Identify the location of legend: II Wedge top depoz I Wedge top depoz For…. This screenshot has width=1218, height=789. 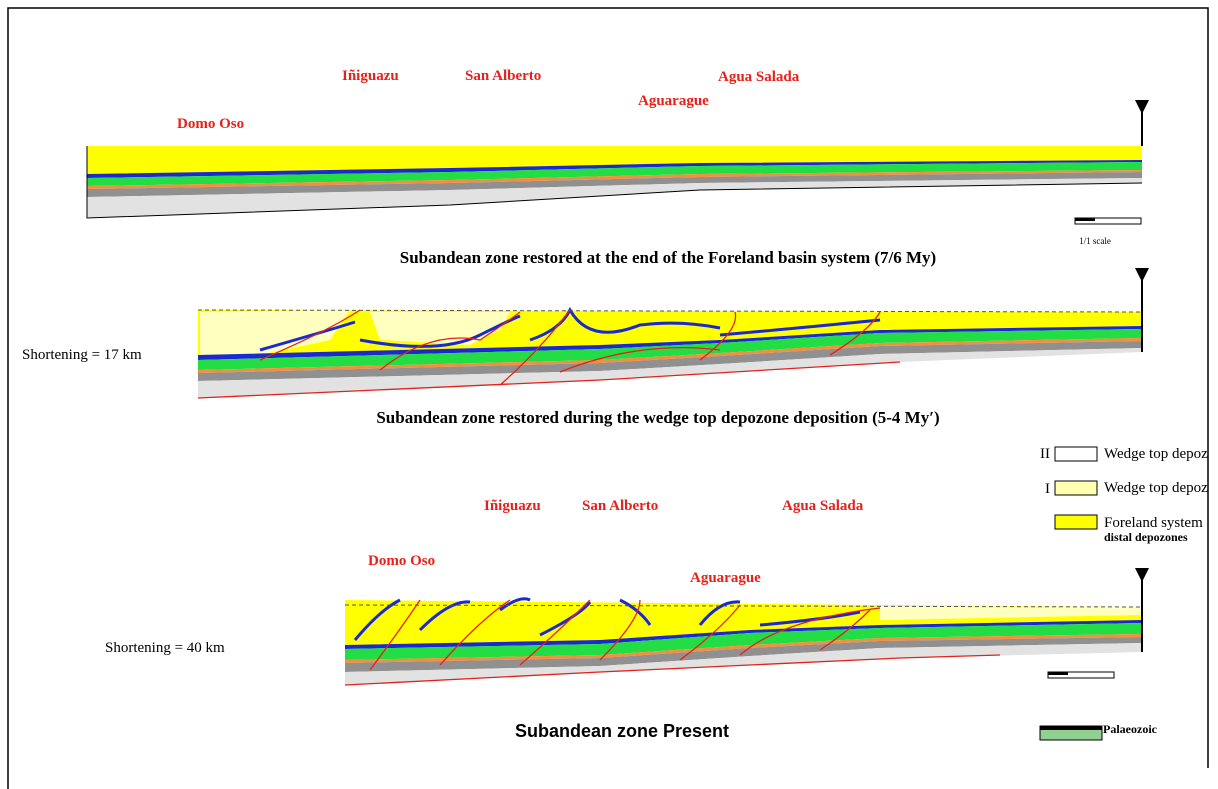
(1123, 593).